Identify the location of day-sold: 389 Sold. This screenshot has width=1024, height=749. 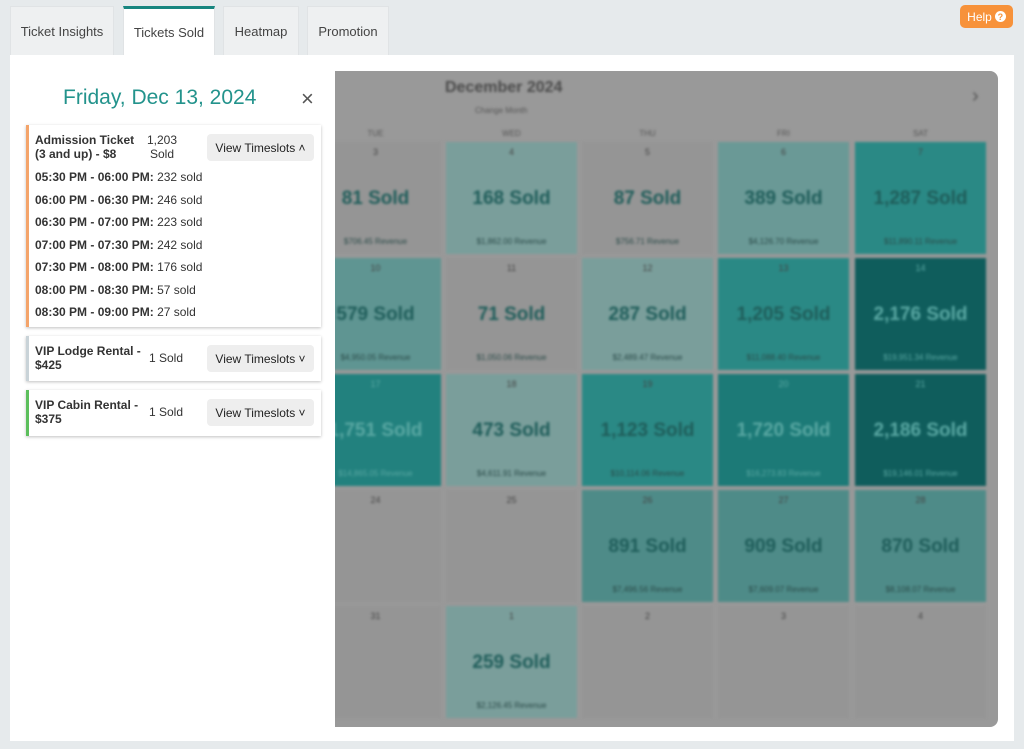
(783, 198).